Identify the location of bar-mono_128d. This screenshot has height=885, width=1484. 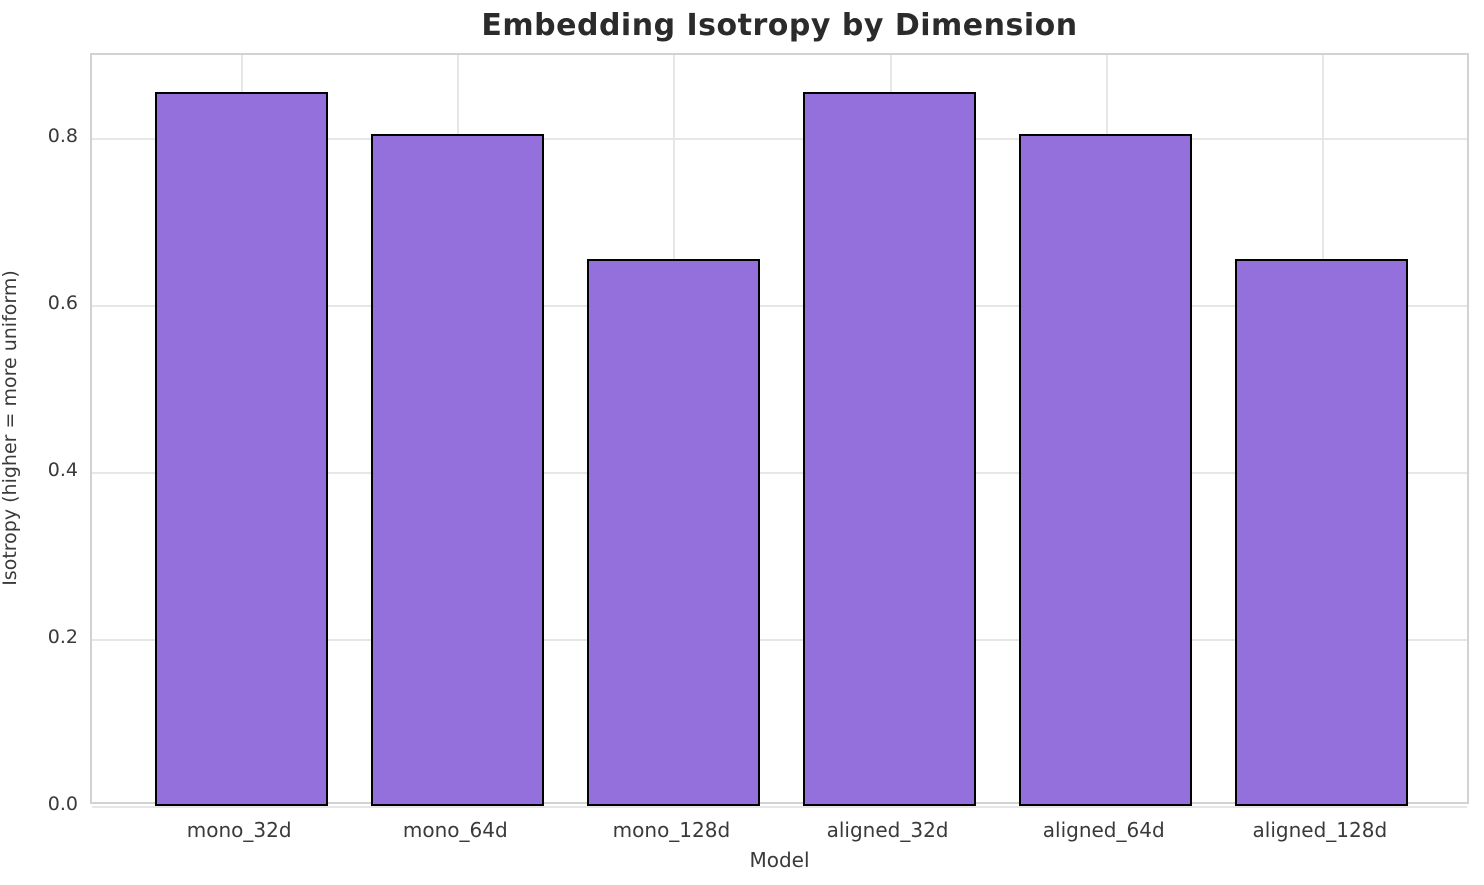
(673, 532).